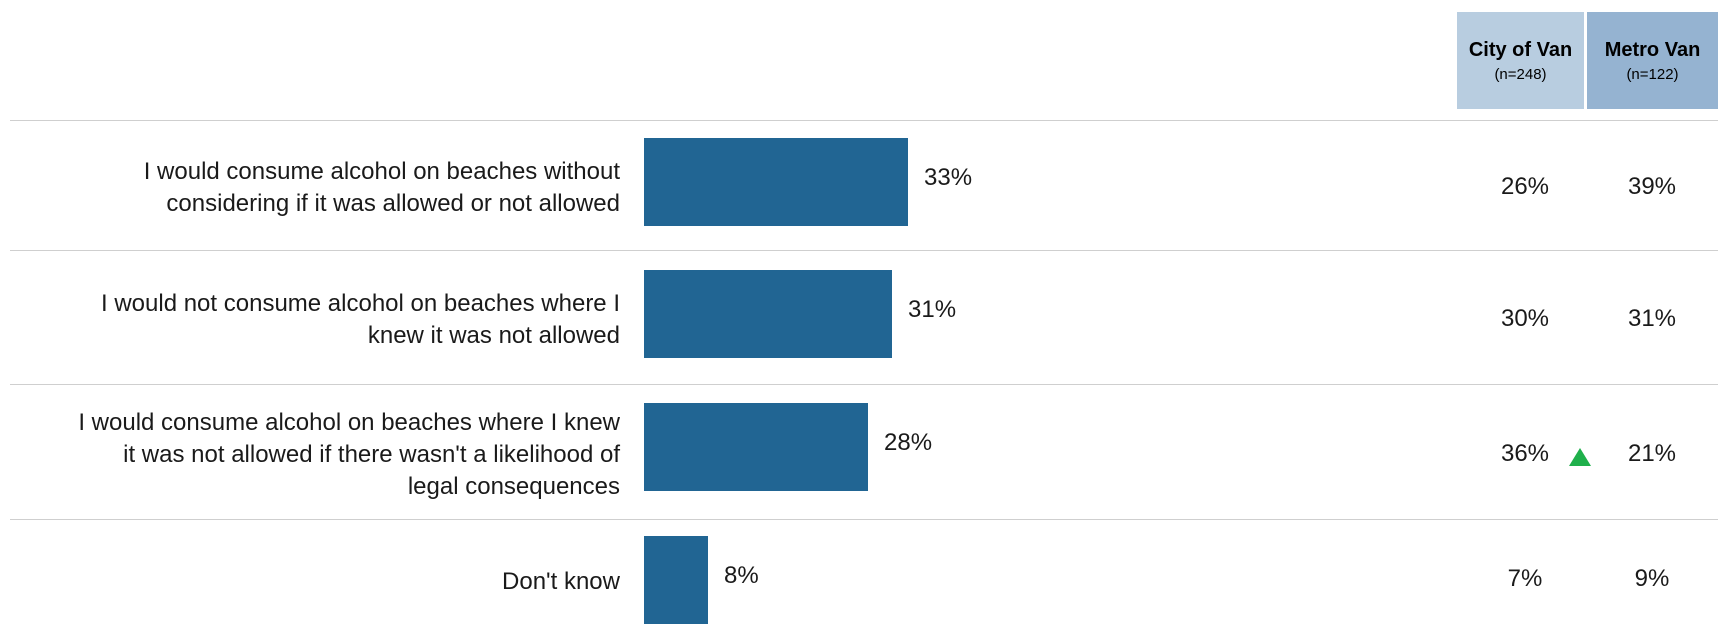 This screenshot has height=627, width=1718. Describe the element at coordinates (1525, 318) in the screenshot. I see `table-cell-city: 30%` at that location.